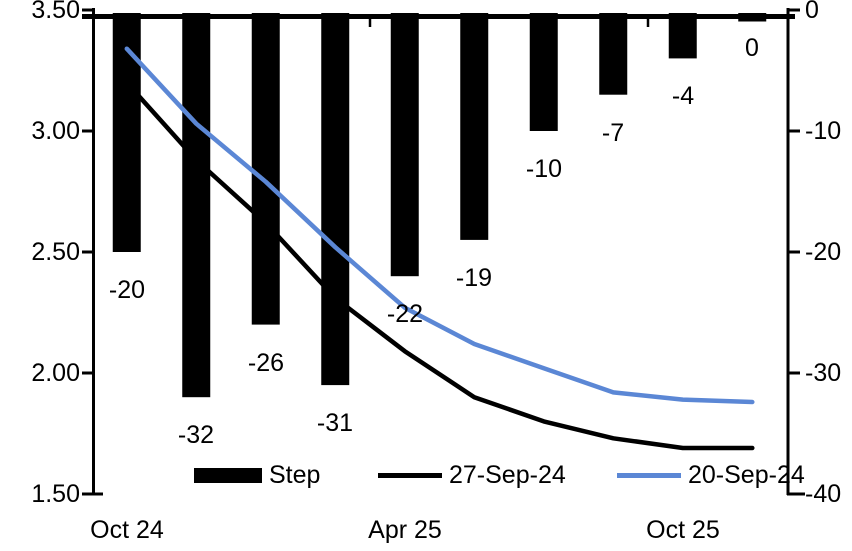 The width and height of the screenshot is (852, 551). Describe the element at coordinates (405, 530) in the screenshot. I see `x-axis-tick-label-apr-25: Apr 25` at that location.